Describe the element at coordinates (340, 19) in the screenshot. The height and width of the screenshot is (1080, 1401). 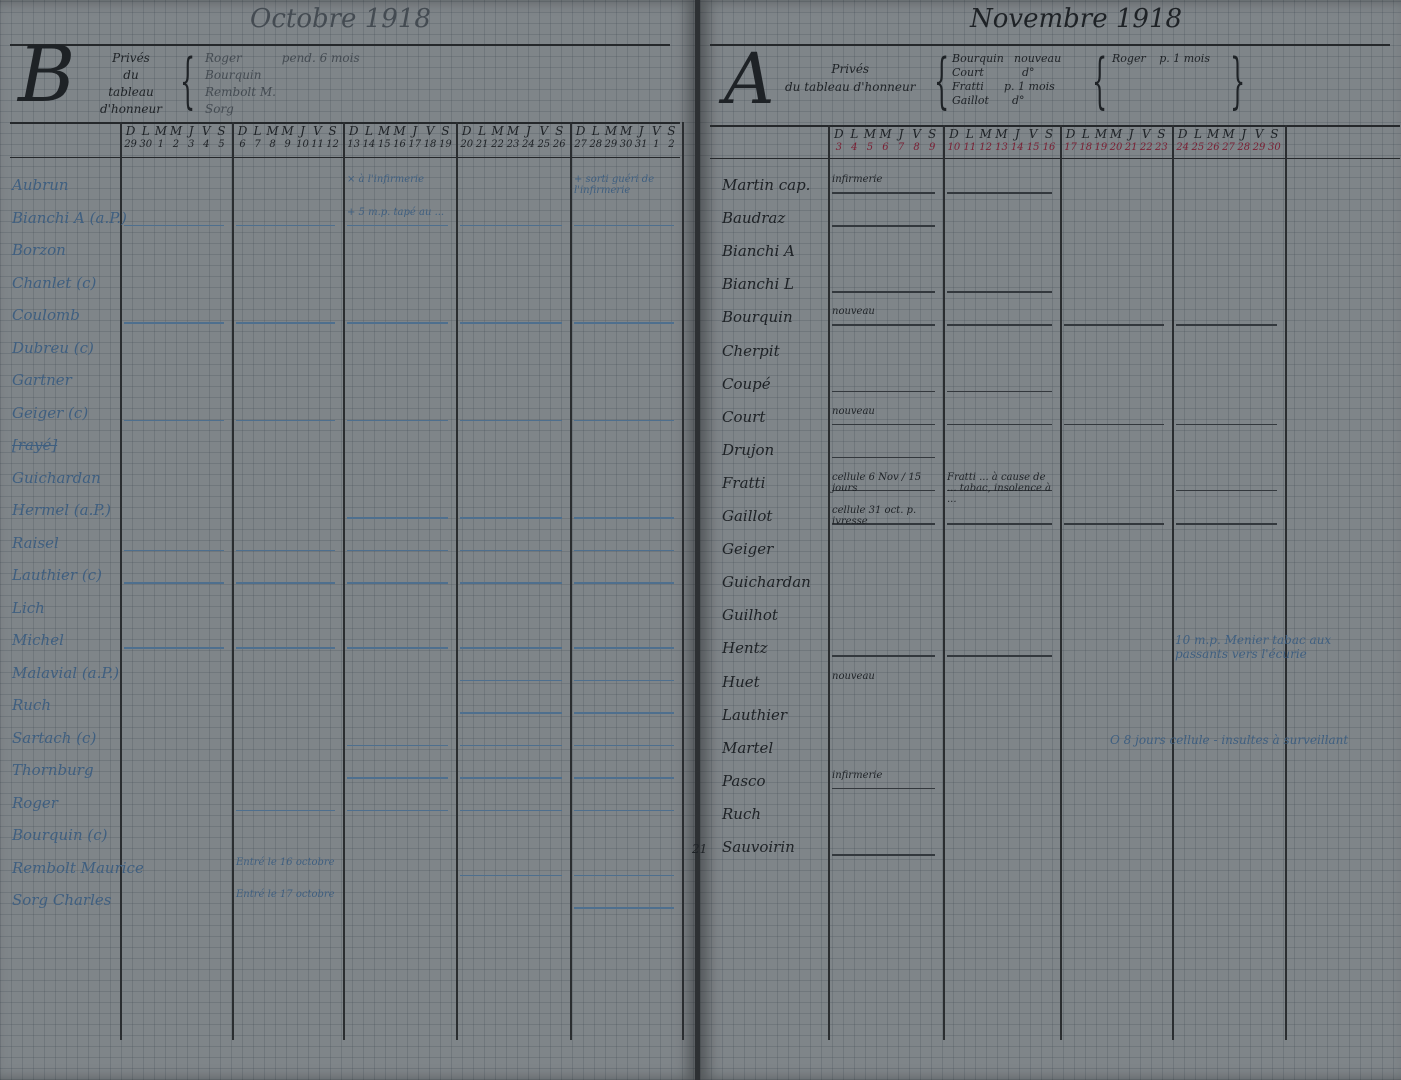
I see `month-title: Octobre 1918` at that location.